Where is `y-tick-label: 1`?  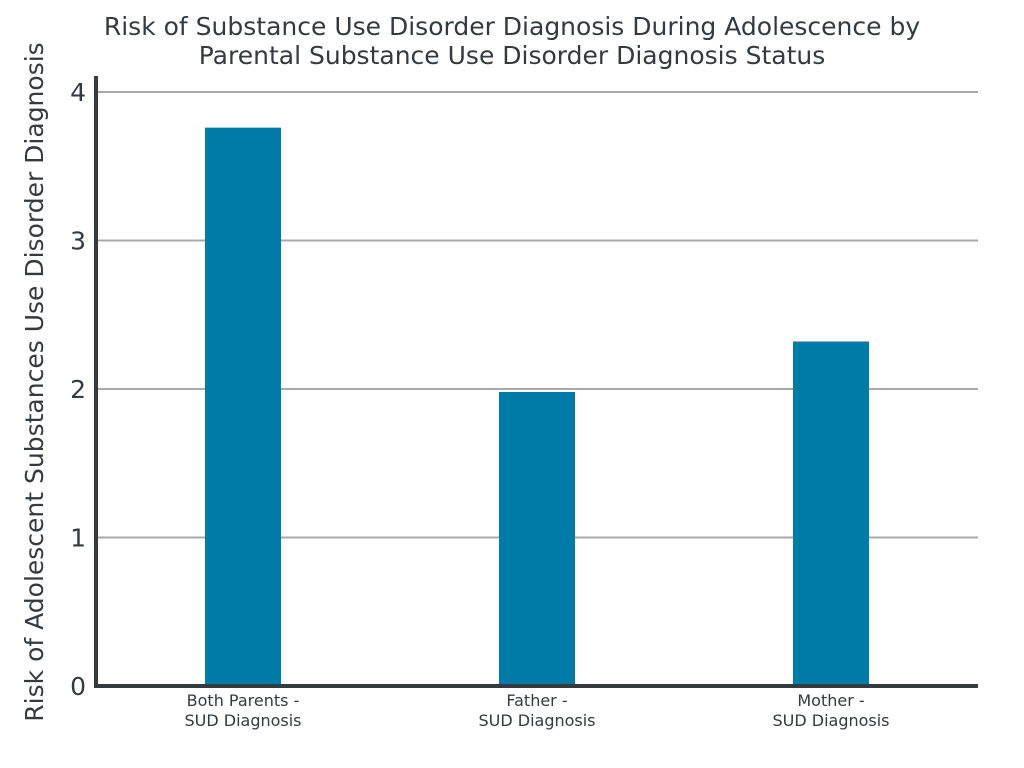 y-tick-label: 1 is located at coordinates (78, 538).